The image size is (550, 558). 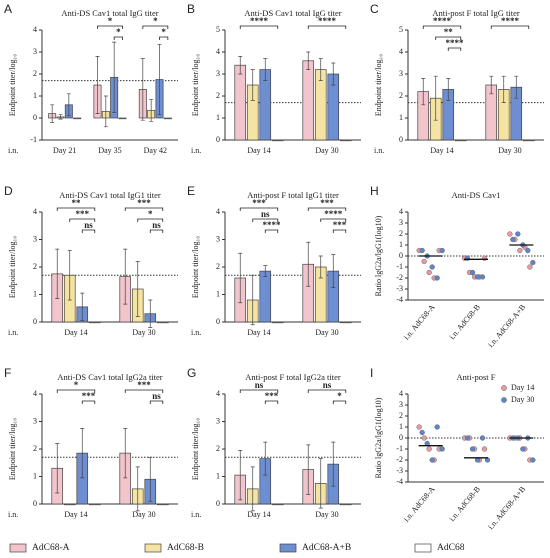 I want to click on panel-title: Anti-DS Cav1 total IgG2a titer, so click(x=109, y=377).